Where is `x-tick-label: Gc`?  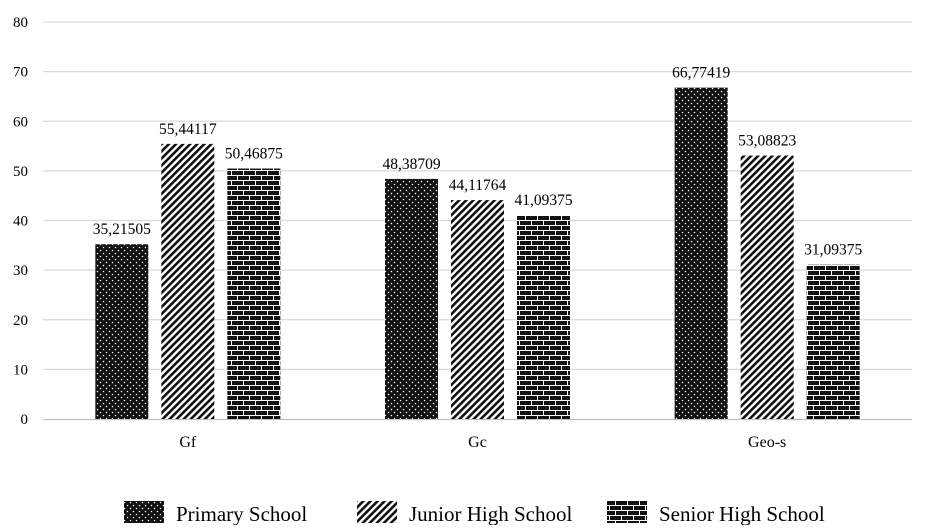
x-tick-label: Gc is located at coordinates (477, 442).